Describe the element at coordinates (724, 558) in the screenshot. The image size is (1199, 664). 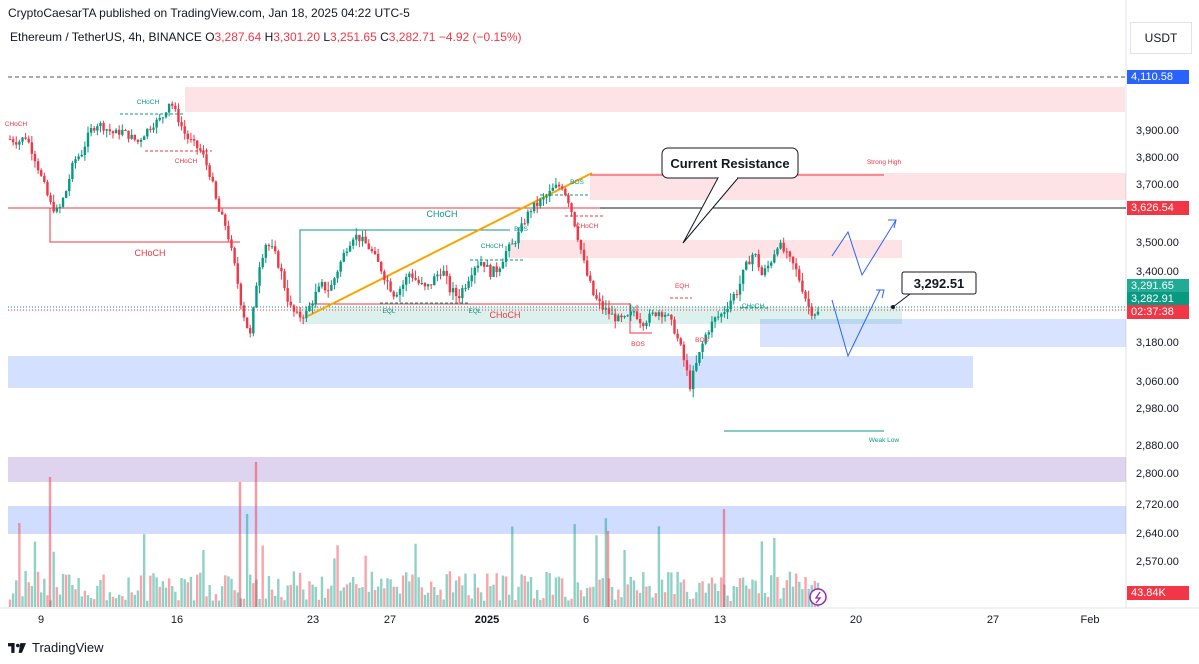
I see `volume-spike` at that location.